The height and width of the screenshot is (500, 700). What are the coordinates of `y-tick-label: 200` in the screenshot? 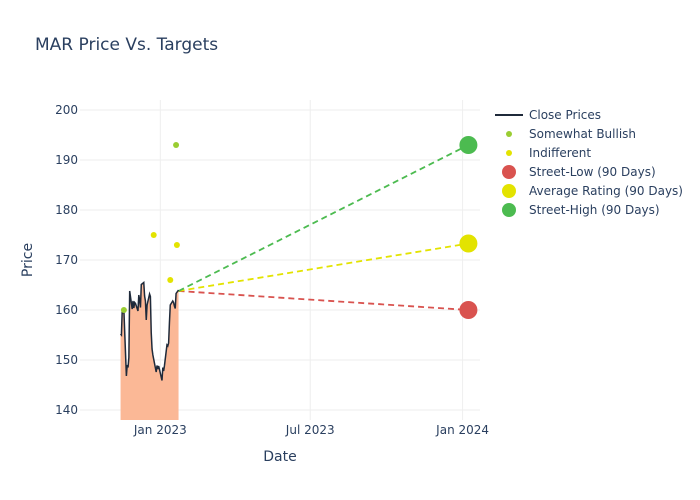 It's located at (66, 110).